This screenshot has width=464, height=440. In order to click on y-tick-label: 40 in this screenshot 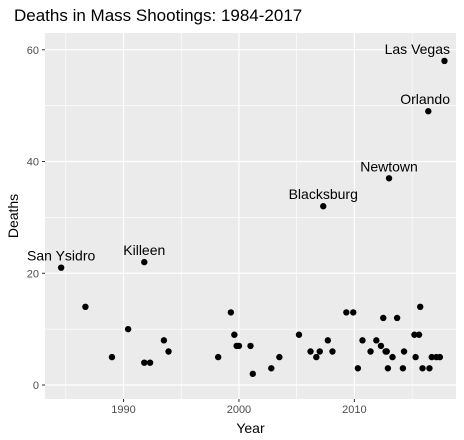, I will do `click(33, 163)`.